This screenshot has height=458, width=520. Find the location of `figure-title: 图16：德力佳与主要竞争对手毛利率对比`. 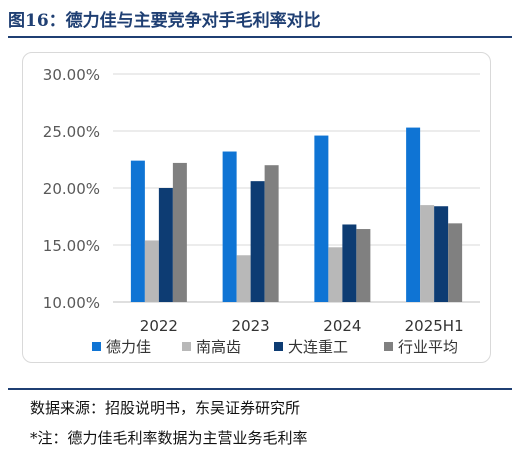

figure-title: 图16：德力佳与主要竞争对手毛利率对比 is located at coordinates (164, 21).